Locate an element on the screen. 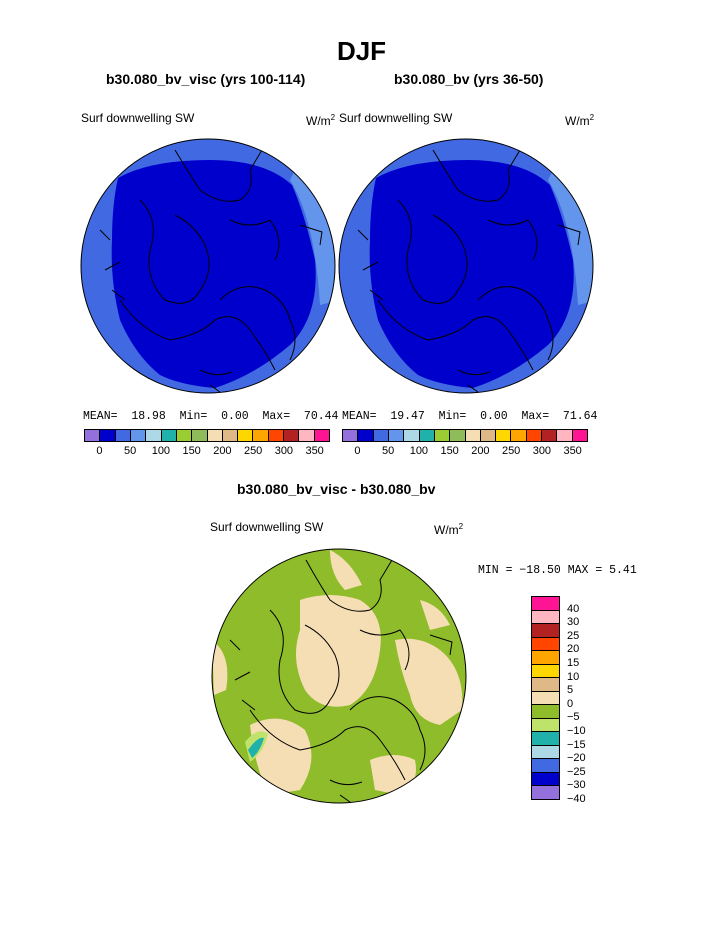  panel-1-band-inner is located at coordinates (213, 274).